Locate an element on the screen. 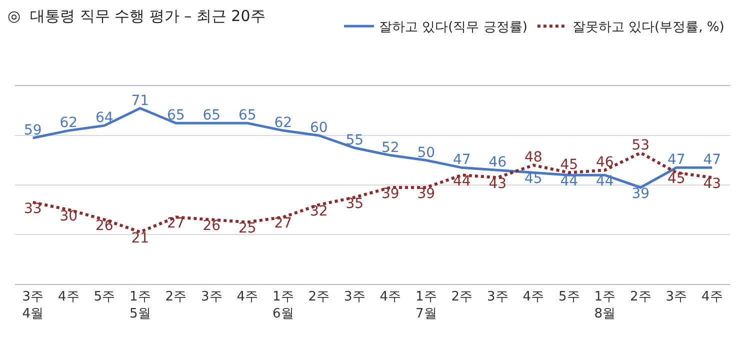  data-label: 53 is located at coordinates (641, 145).